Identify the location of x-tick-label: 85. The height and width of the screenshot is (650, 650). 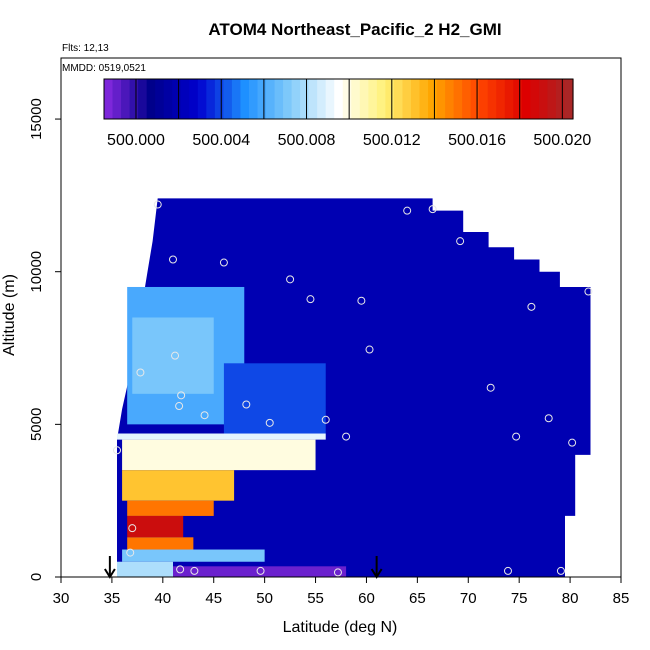
(621, 598).